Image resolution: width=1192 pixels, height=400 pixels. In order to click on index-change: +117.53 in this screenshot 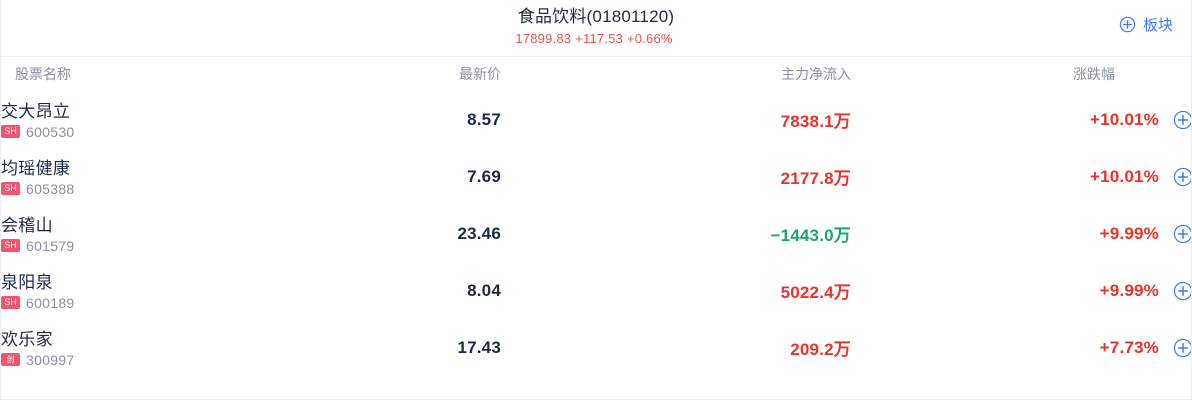, I will do `click(599, 38)`.